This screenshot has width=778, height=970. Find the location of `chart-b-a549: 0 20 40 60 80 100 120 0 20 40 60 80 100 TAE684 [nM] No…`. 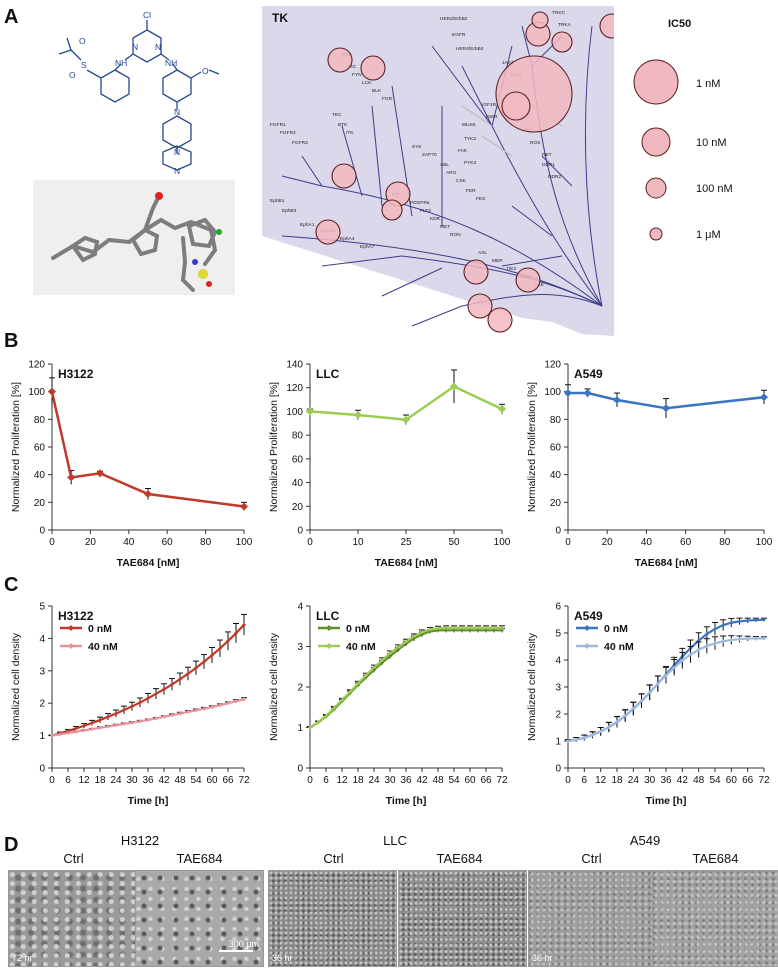

chart-b-a549: 0 20 40 60 80 100 120 0 20 40 60 80 100 TAE684 [nM] No… is located at coordinates (649, 465).